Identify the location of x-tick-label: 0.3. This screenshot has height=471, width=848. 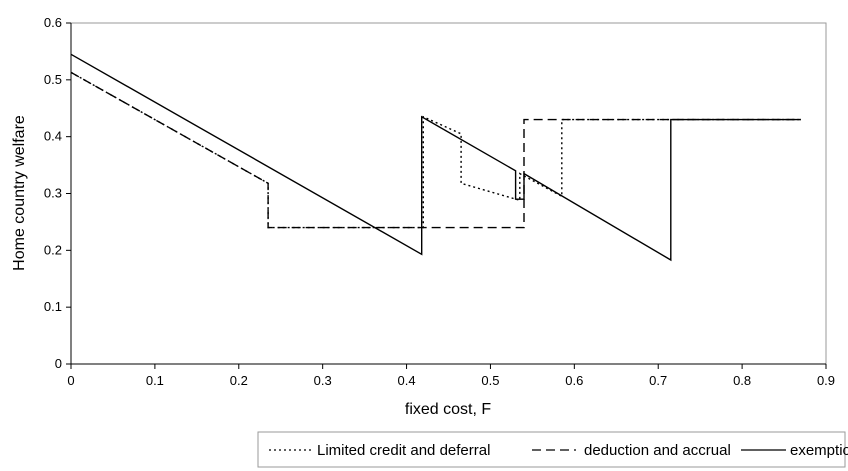
(323, 380).